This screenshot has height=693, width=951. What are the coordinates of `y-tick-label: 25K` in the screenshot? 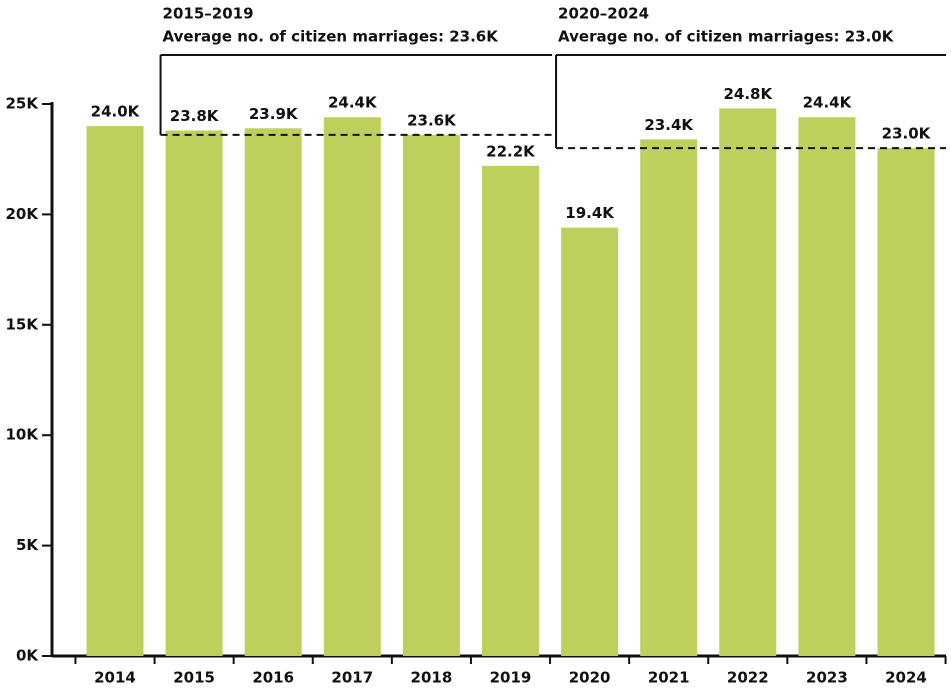 It's located at (23, 104).